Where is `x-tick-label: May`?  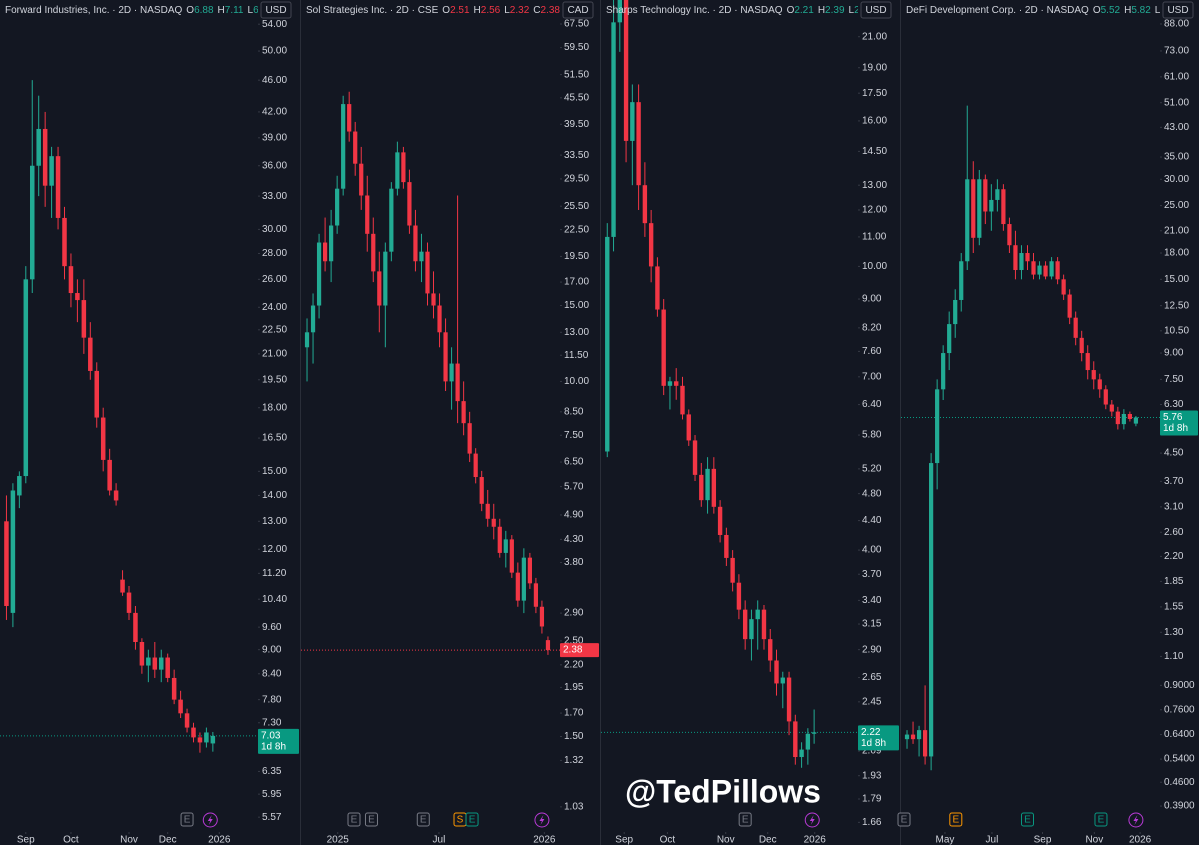
x-tick-label: May is located at coordinates (945, 840).